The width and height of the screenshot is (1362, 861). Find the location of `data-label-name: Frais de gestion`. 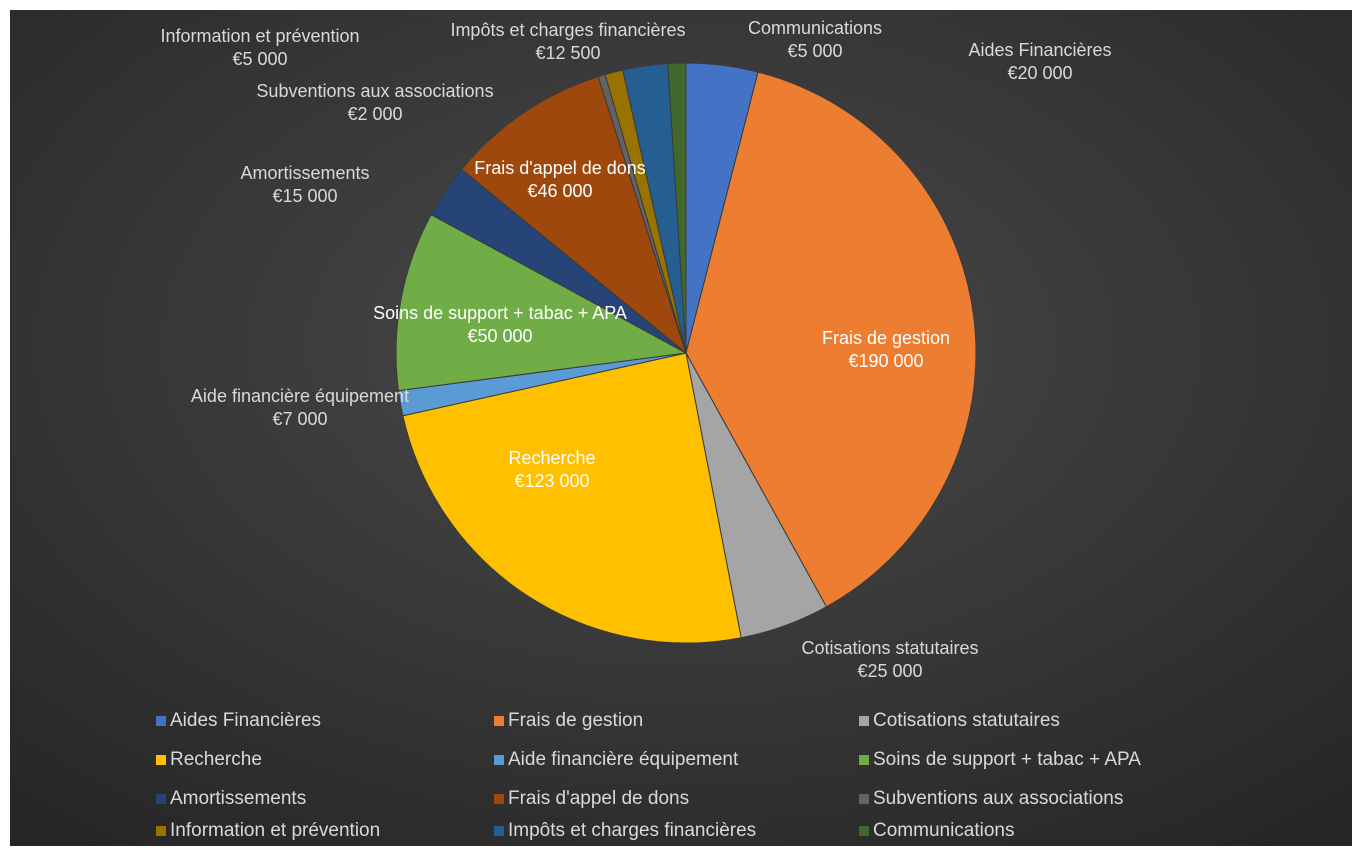

data-label-name: Frais de gestion is located at coordinates (886, 338).